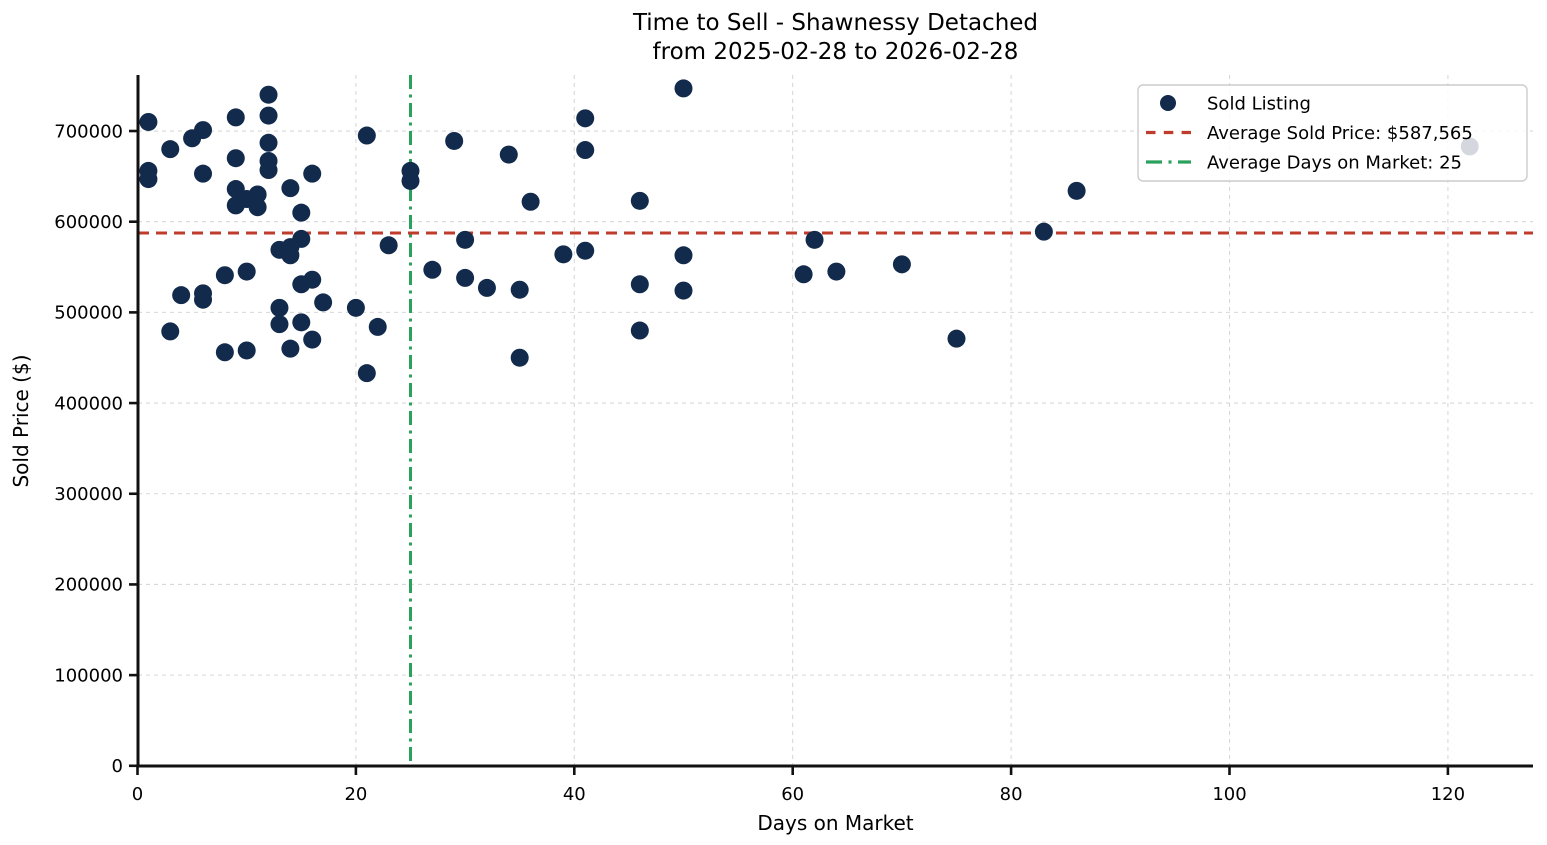 The width and height of the screenshot is (1547, 845). I want to click on y-axis-label: Sold Price ($), so click(21, 421).